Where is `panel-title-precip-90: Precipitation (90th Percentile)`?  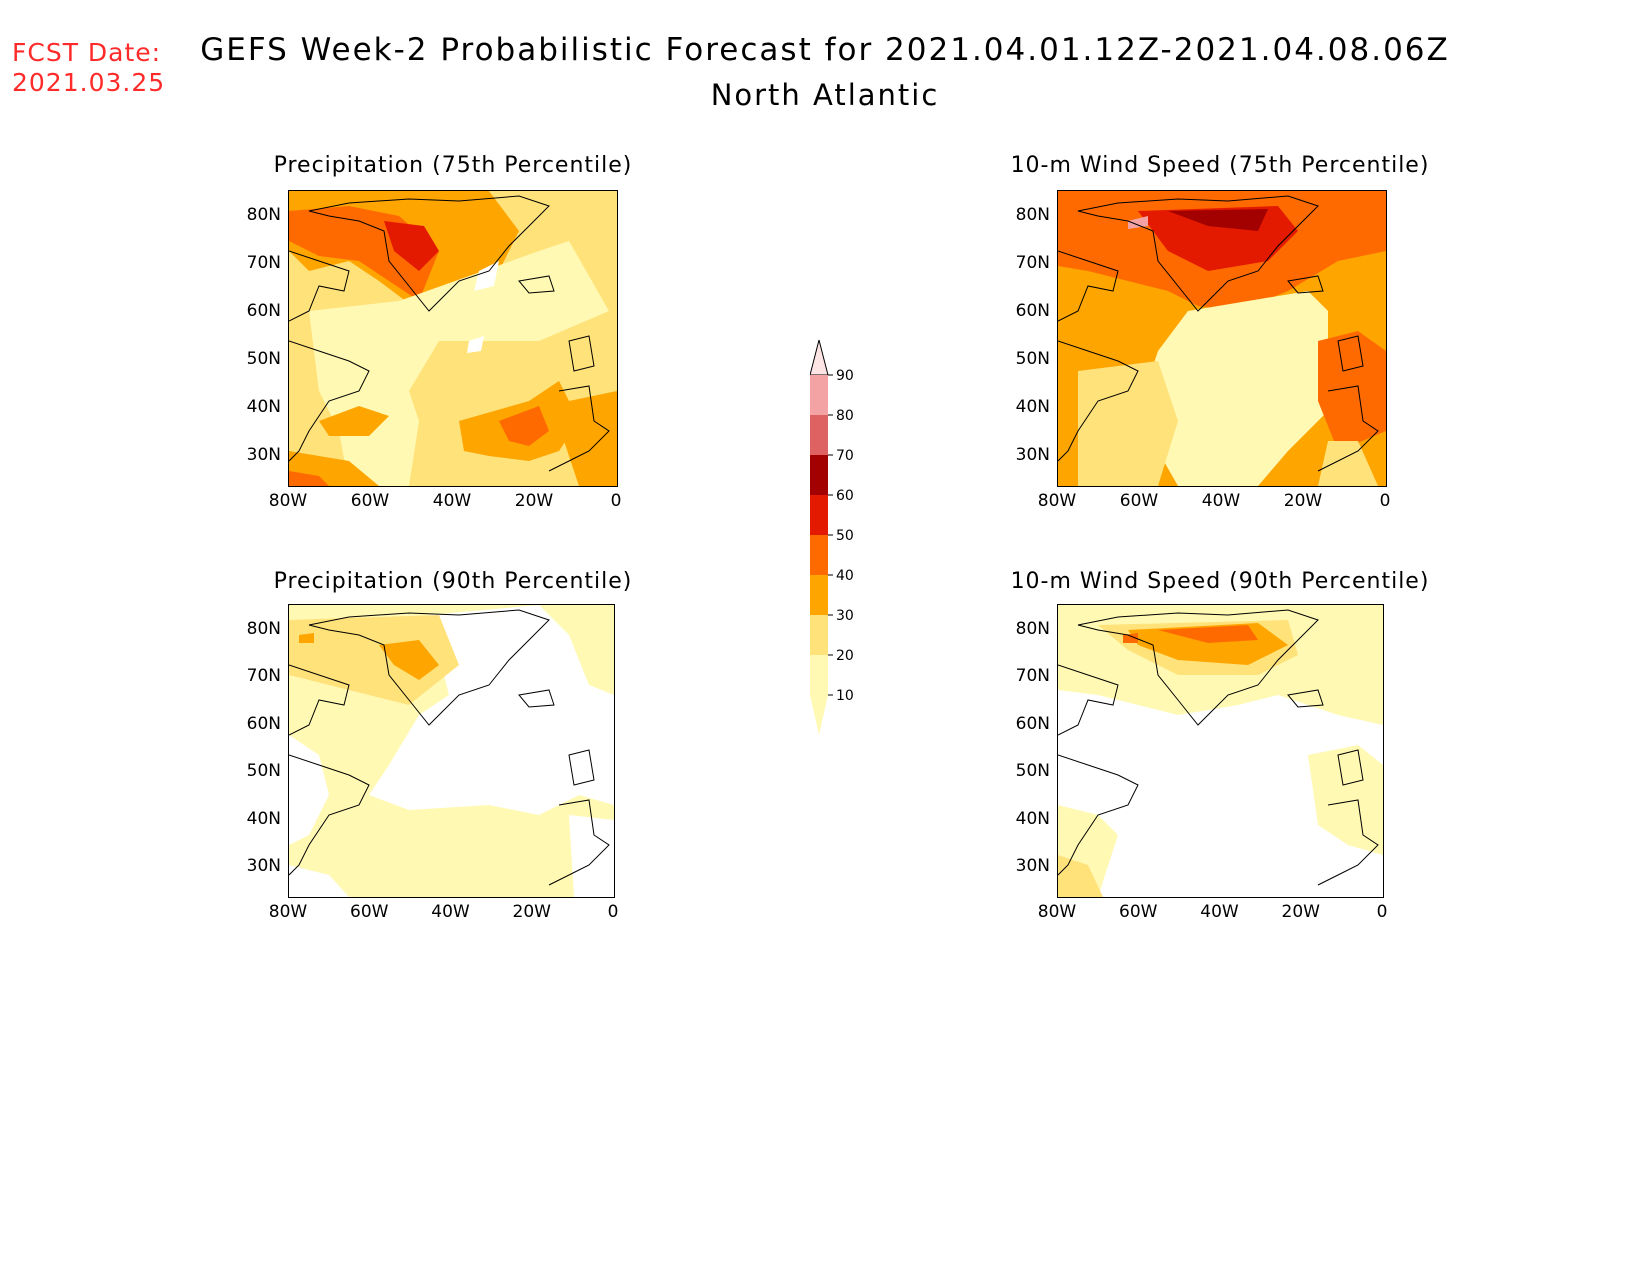
panel-title-precip-90: Precipitation (90th Percentile) is located at coordinates (453, 581).